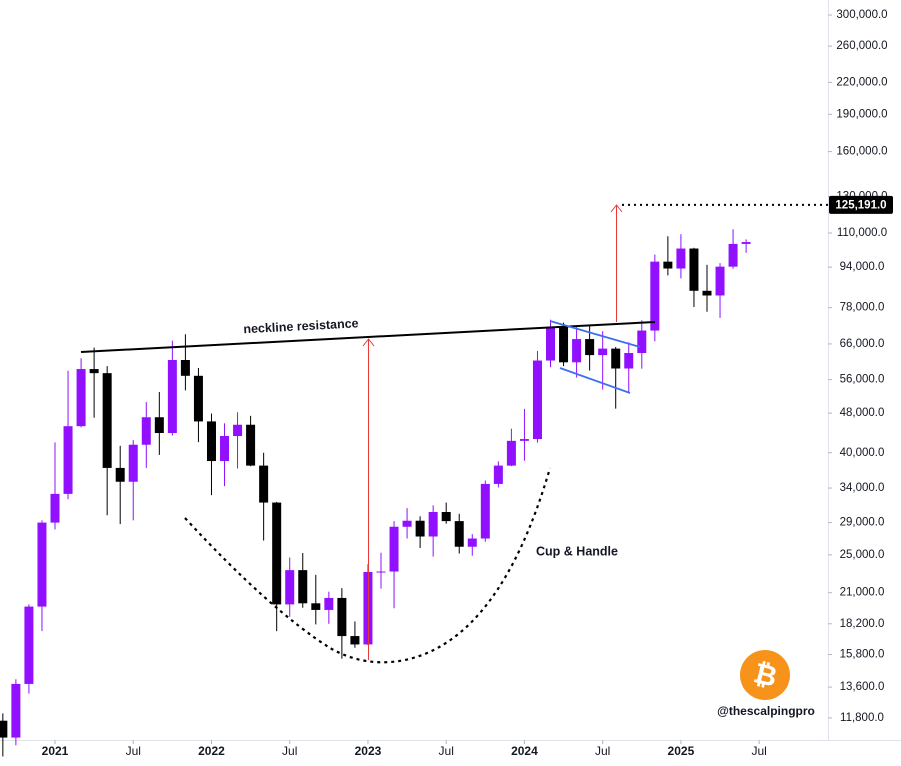 Image resolution: width=901 pixels, height=766 pixels. I want to click on target-label: 125,191.0, so click(860, 205).